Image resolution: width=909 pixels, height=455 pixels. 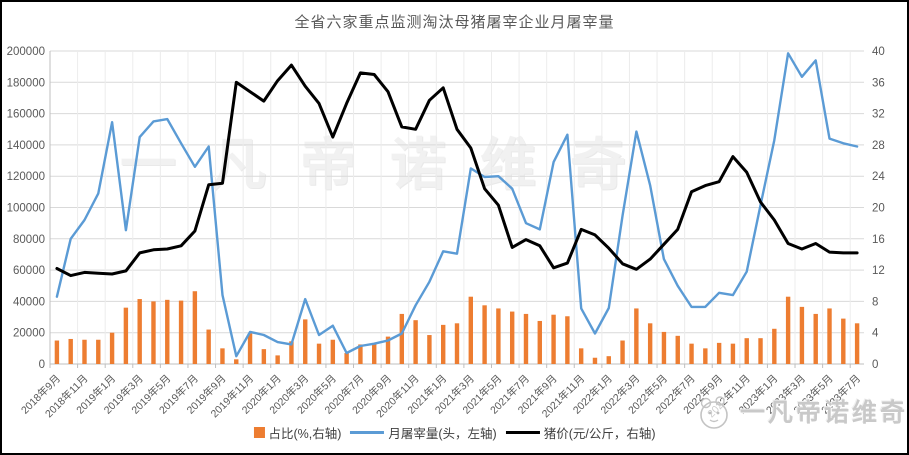 What do you see at coordinates (878, 83) in the screenshot?
I see `svg-text: 36` at bounding box center [878, 83].